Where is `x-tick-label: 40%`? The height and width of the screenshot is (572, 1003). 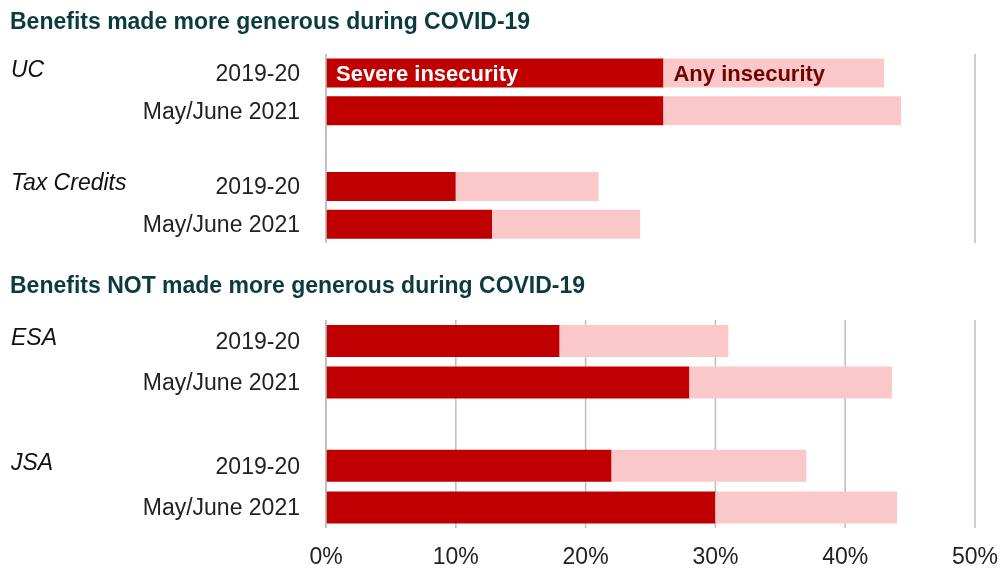
x-tick-label: 40% is located at coordinates (845, 556).